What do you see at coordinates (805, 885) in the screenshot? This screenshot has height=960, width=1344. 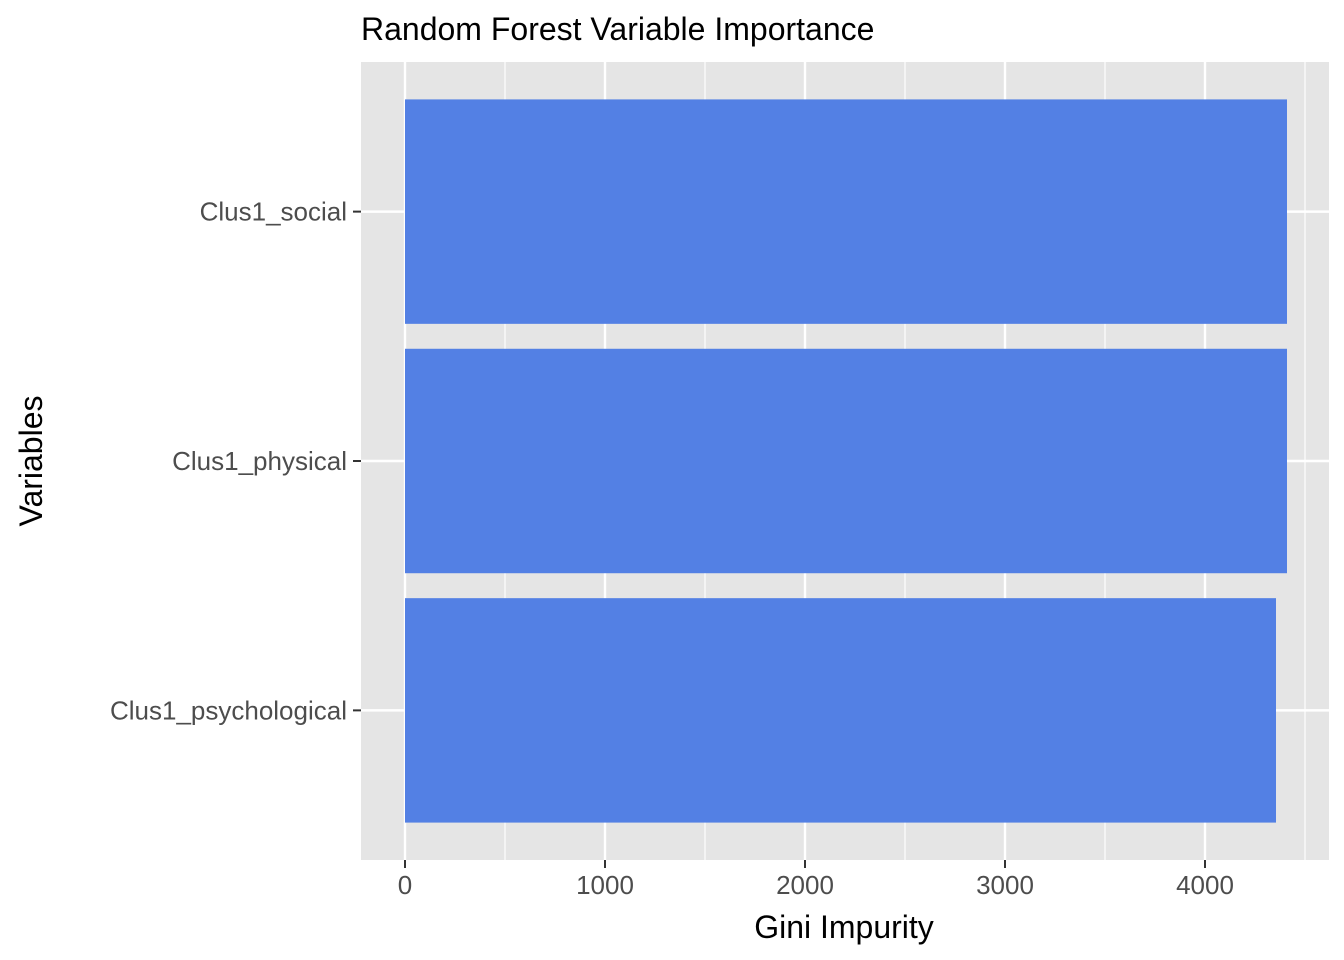 I see `x-tick-label: 2000` at bounding box center [805, 885].